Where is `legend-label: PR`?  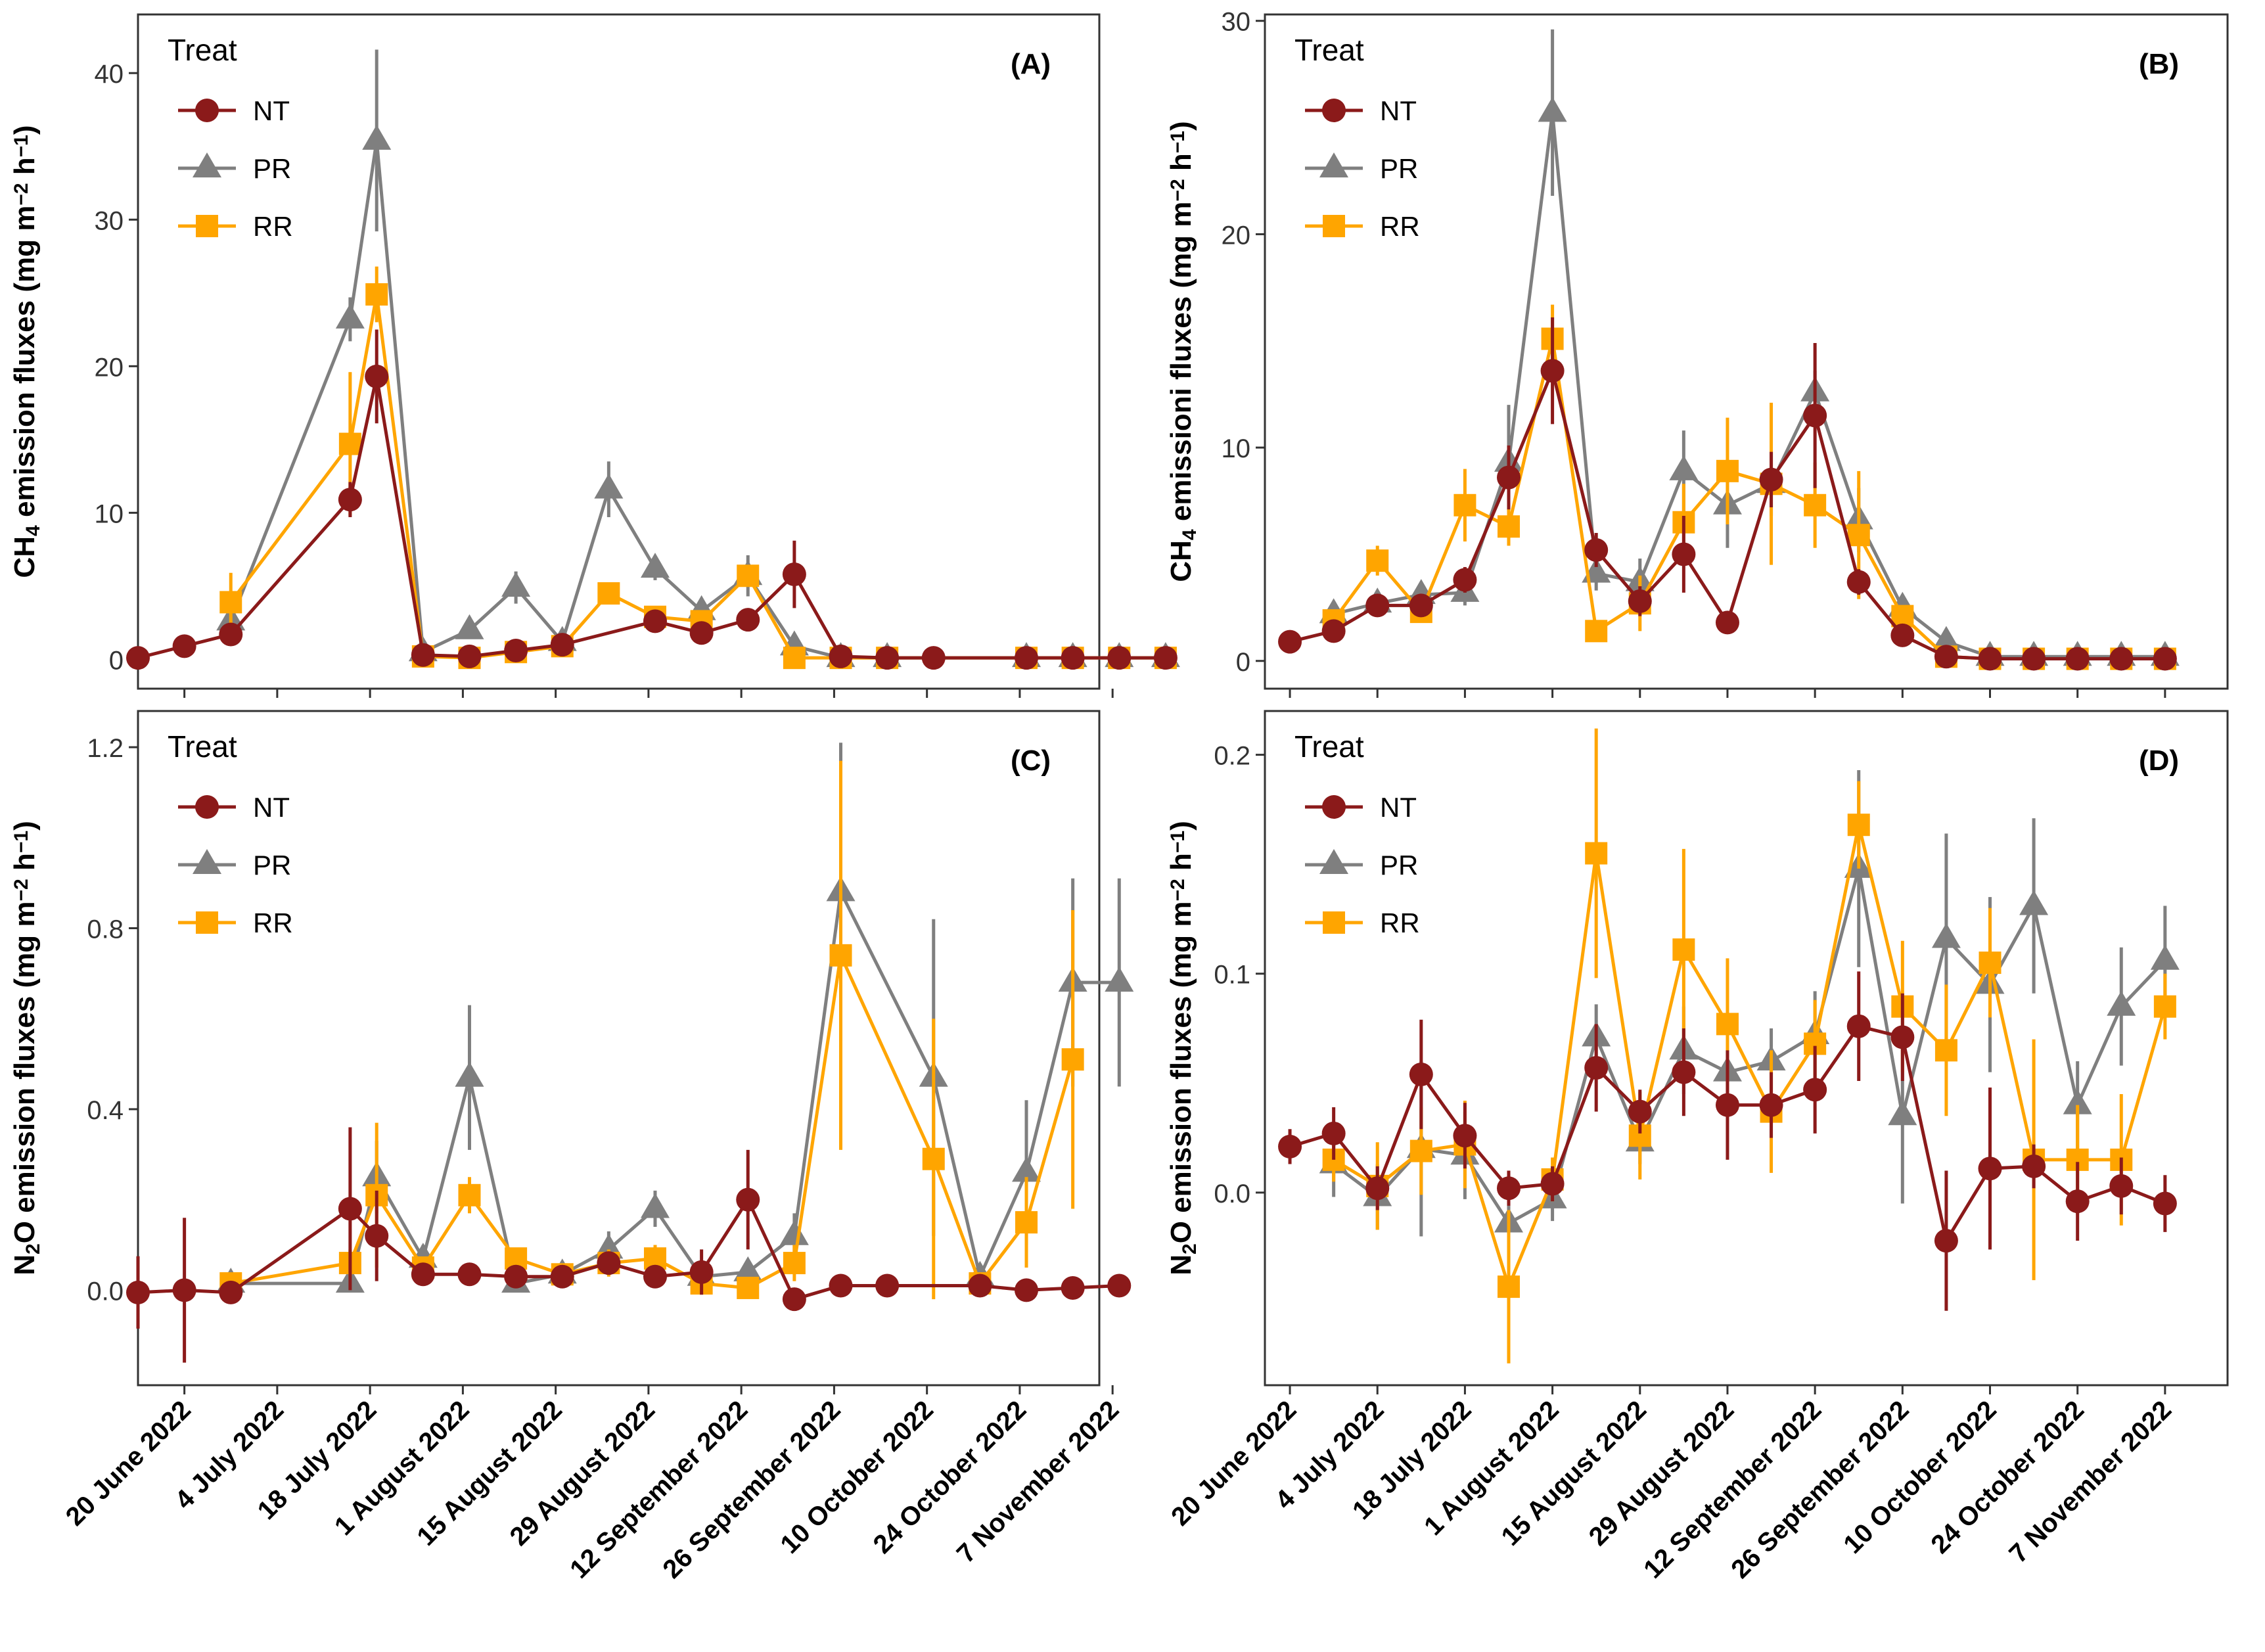
legend-label: PR is located at coordinates (1399, 168).